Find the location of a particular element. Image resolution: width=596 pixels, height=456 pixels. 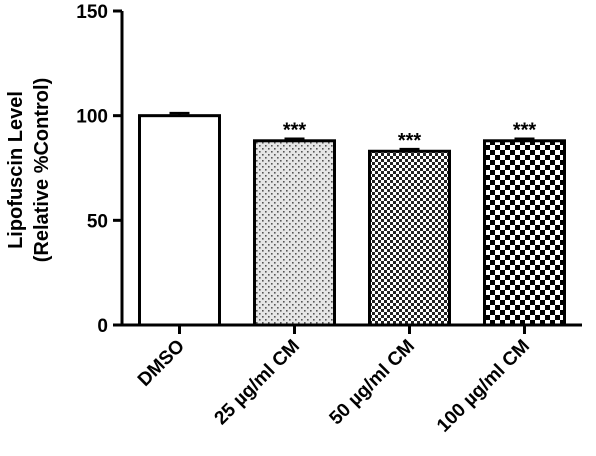

y-tick-label: 50 is located at coordinates (97, 221).